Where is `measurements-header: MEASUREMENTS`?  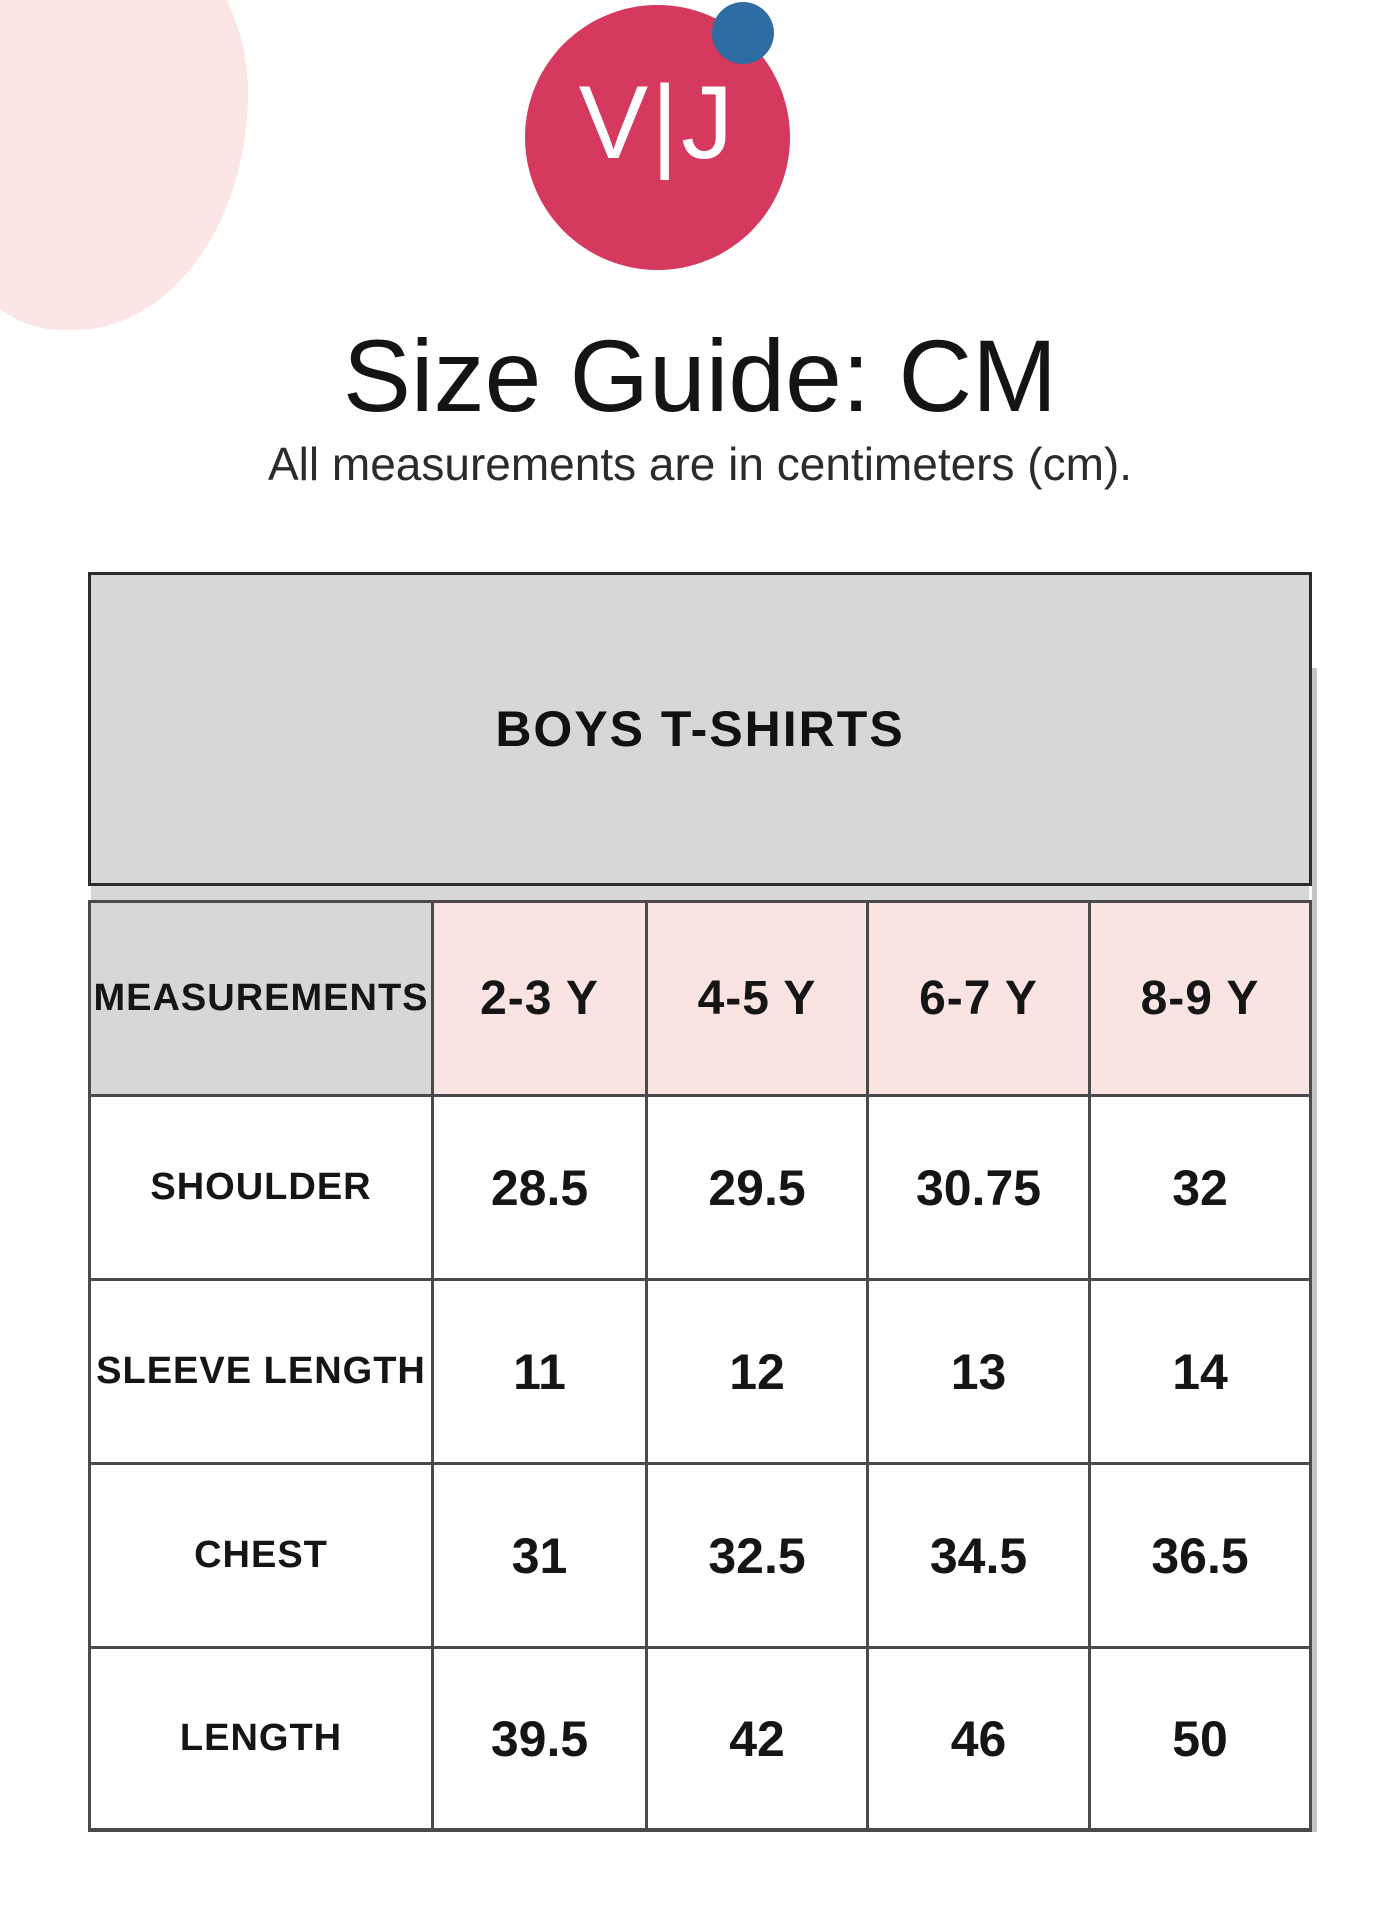 measurements-header: MEASUREMENTS is located at coordinates (261, 998).